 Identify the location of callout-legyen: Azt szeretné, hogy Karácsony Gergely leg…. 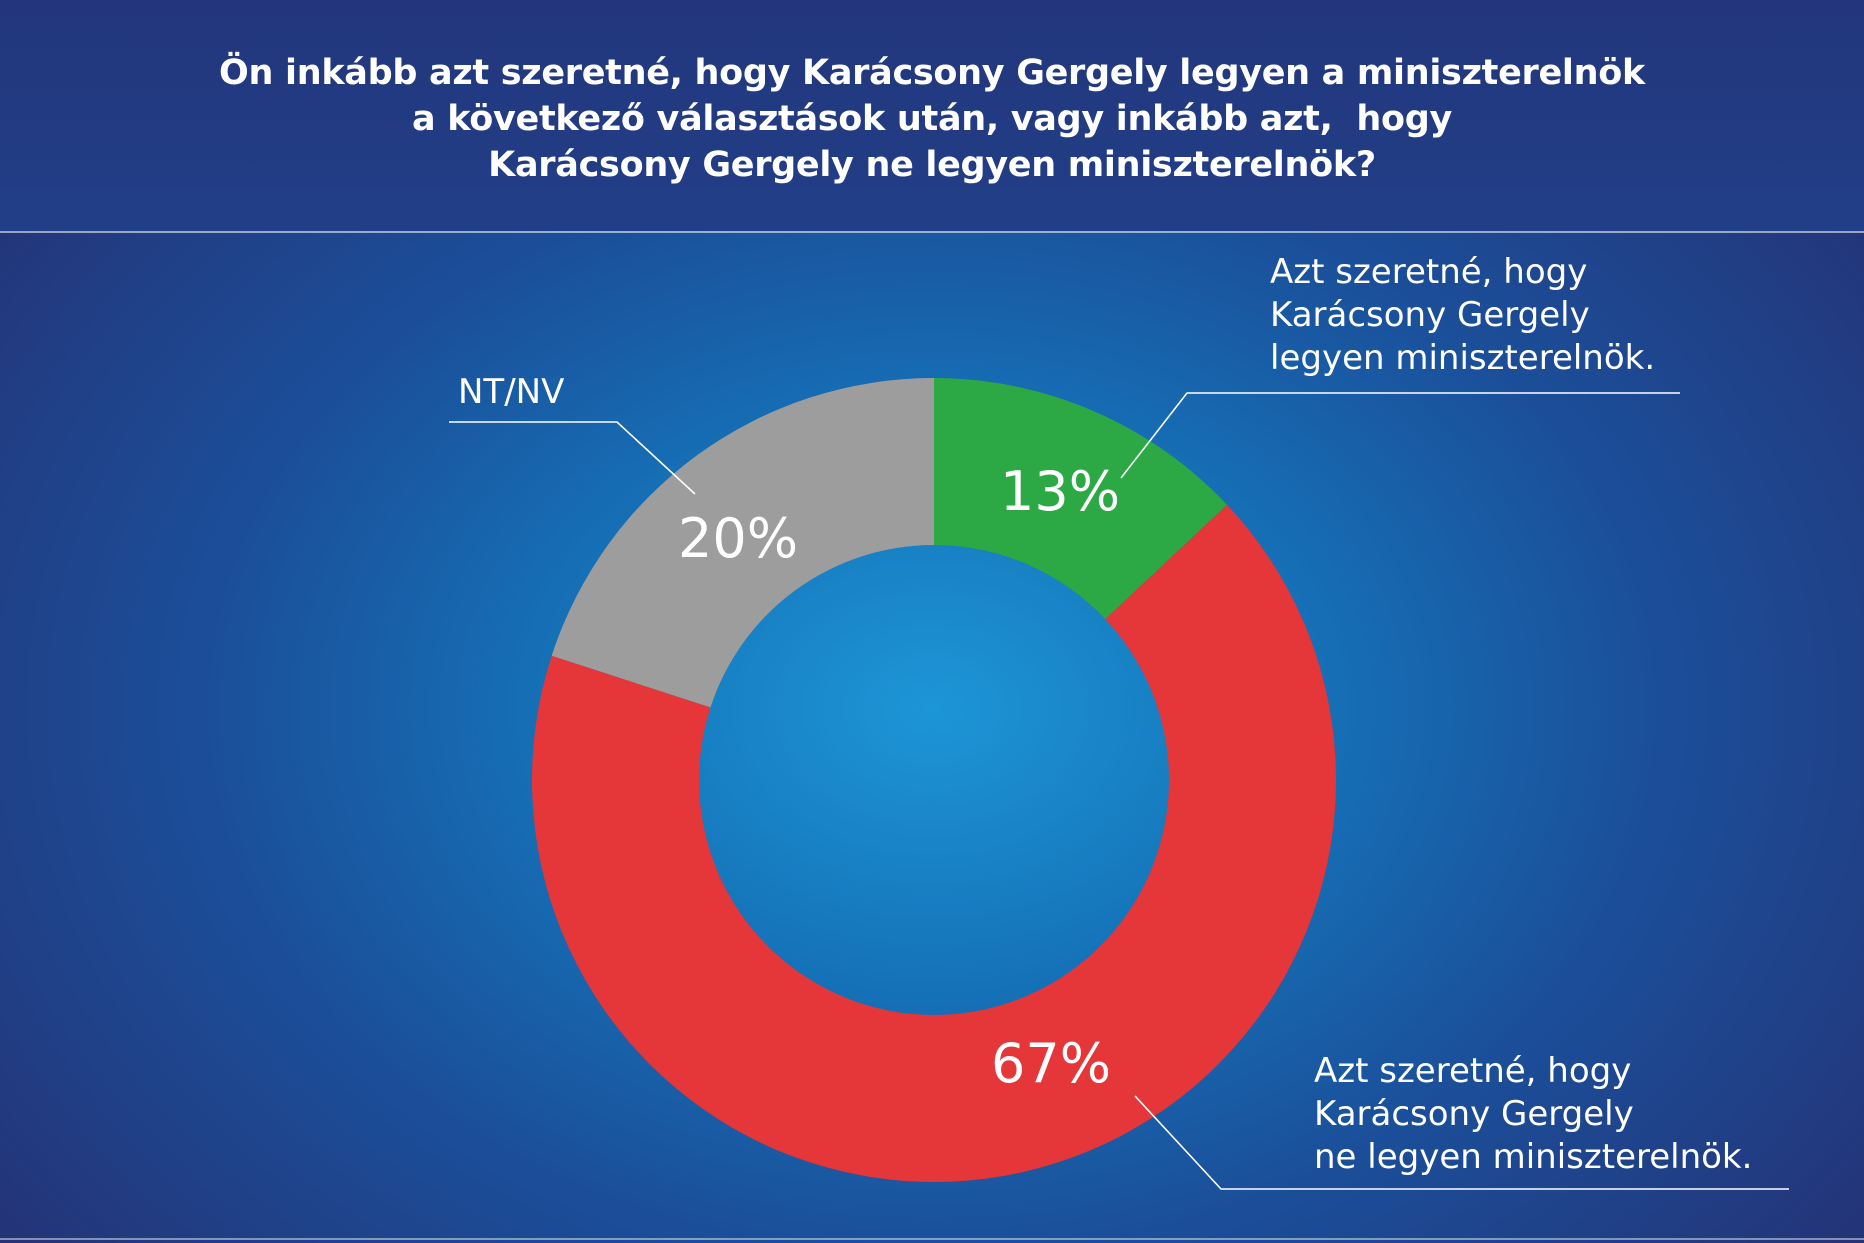
(1462, 315).